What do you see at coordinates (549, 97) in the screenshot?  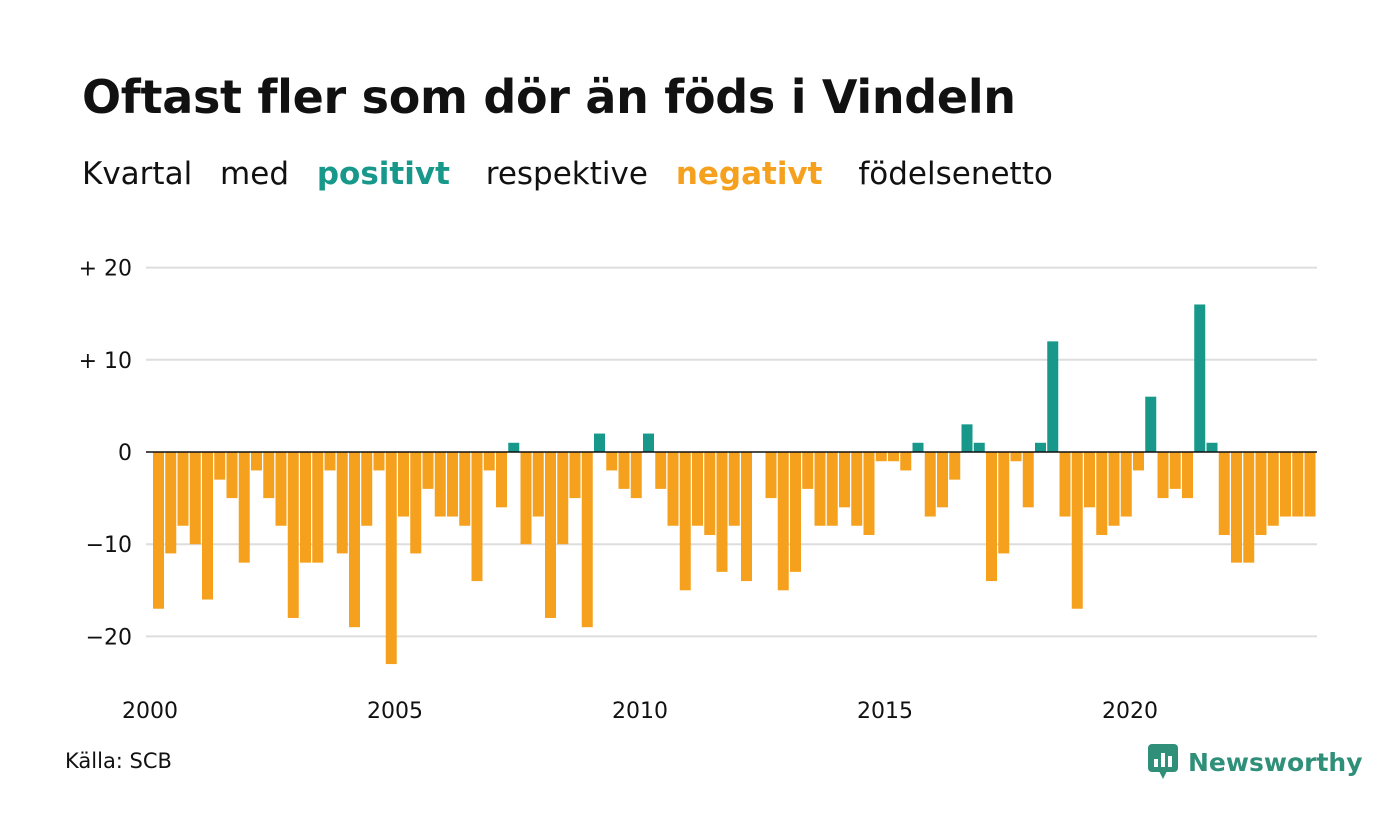 I see `chart-title: Oftast fler som dör än föds i Vindeln` at bounding box center [549, 97].